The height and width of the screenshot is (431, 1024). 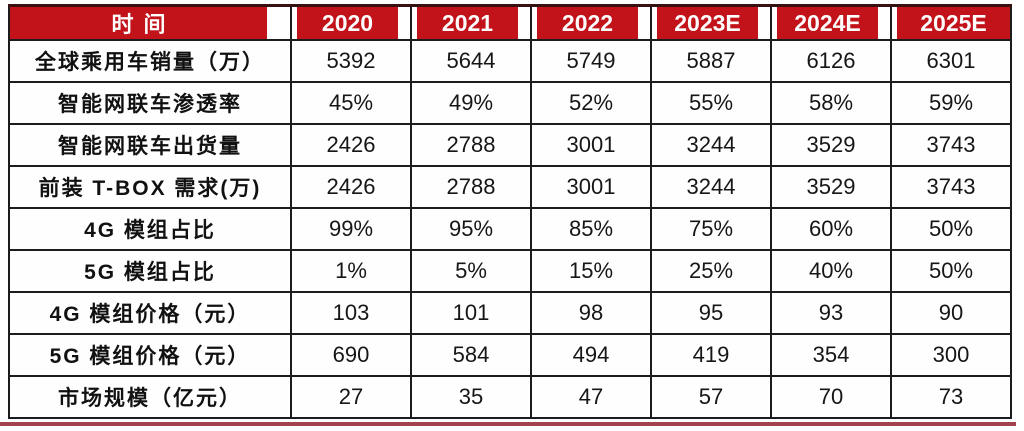 I want to click on data-cell: 73, so click(x=951, y=397).